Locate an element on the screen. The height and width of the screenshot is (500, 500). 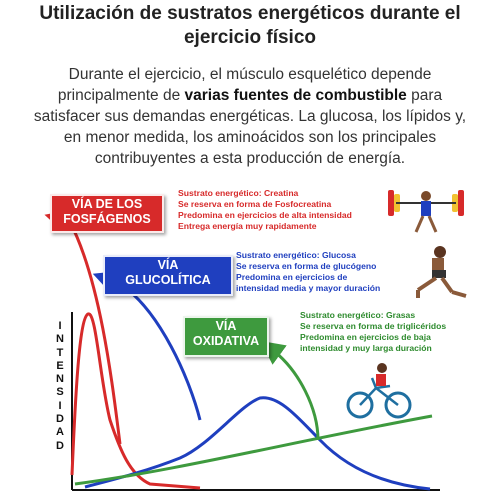
phosphagen-label: VÍA DE LOS FOSFÁGENOS is located at coordinates (107, 213).